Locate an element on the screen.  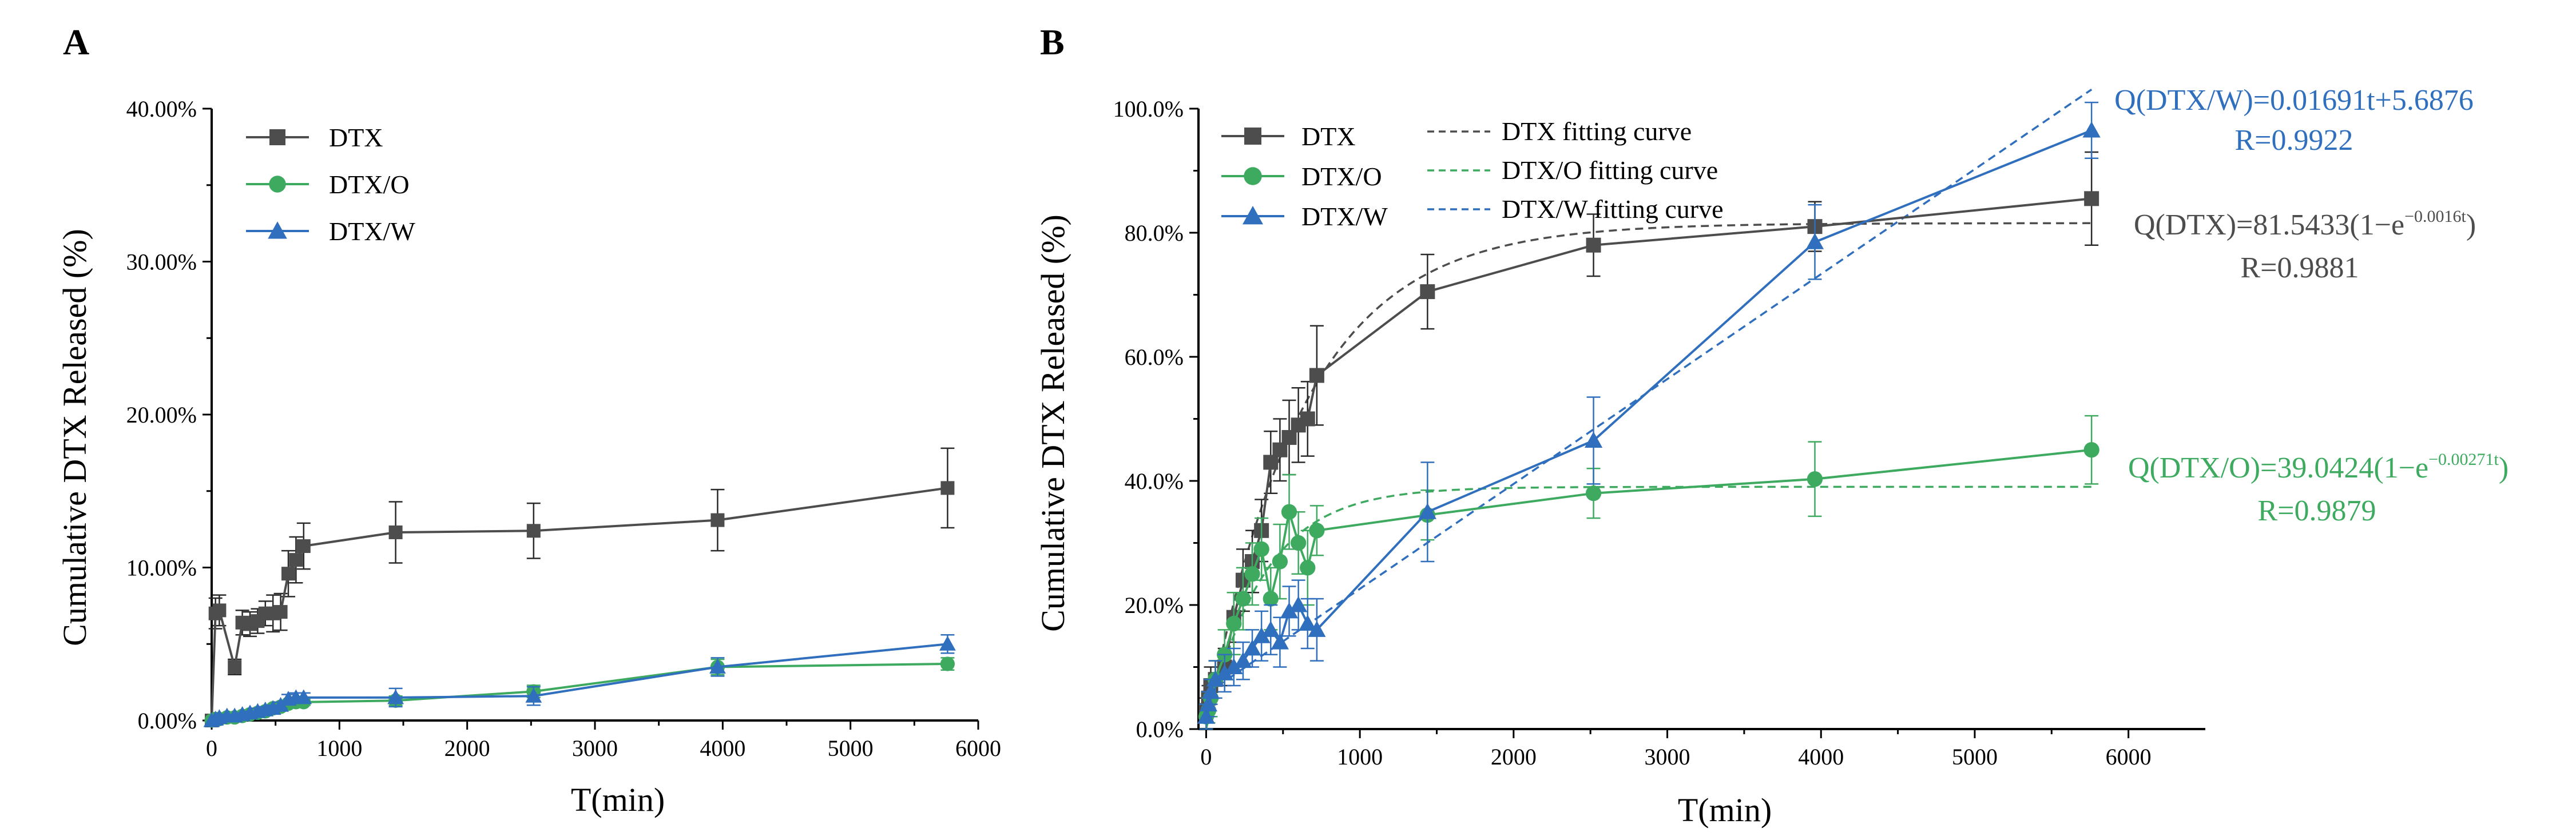
legend-label: DTX/W fitting curve is located at coordinates (1613, 209).